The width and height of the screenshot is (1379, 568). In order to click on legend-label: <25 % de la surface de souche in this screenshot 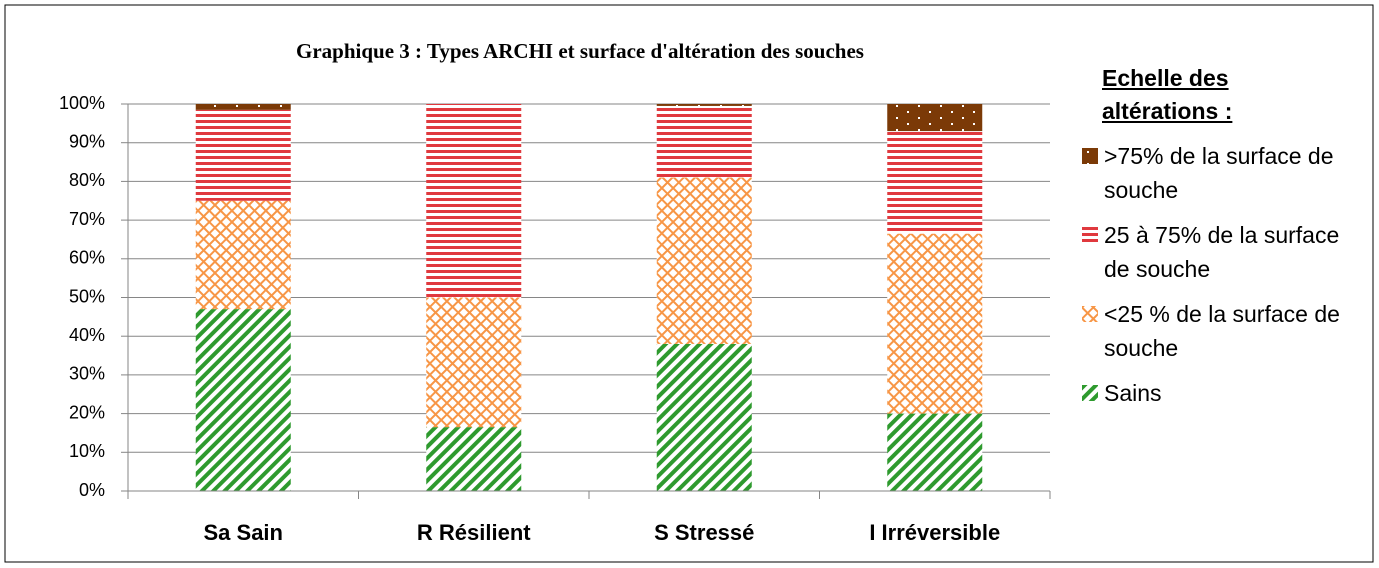, I will do `click(1222, 330)`.